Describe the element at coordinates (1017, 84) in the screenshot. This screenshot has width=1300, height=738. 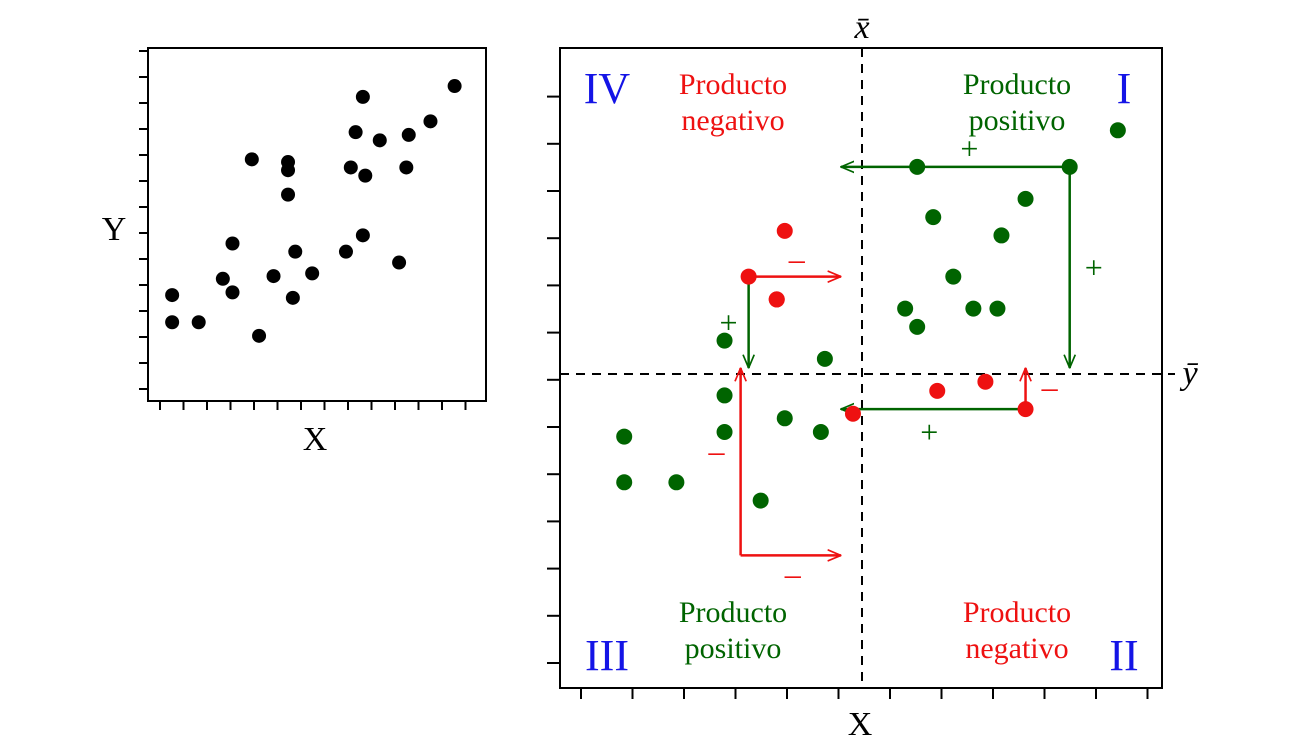
I see `quadrant-i-text-line1: Producto` at that location.